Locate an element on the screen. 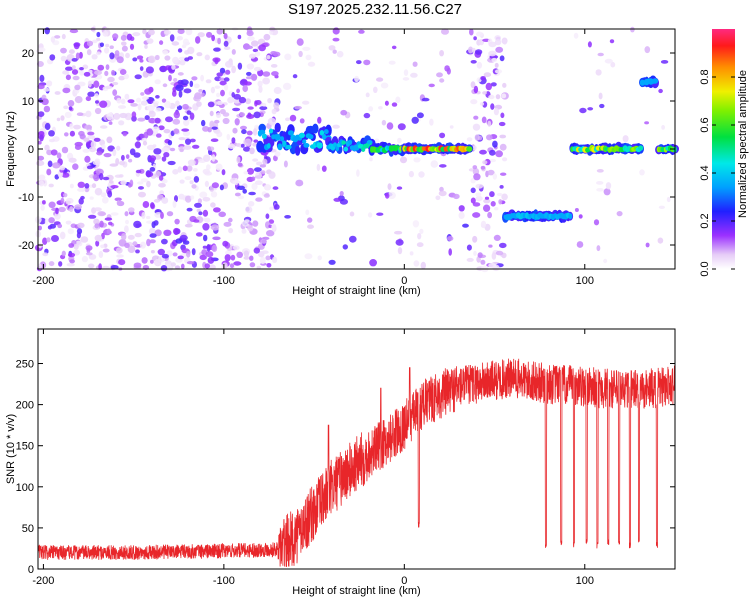 The height and width of the screenshot is (600, 750). snr-y-tick-label: 200 is located at coordinates (25, 406).